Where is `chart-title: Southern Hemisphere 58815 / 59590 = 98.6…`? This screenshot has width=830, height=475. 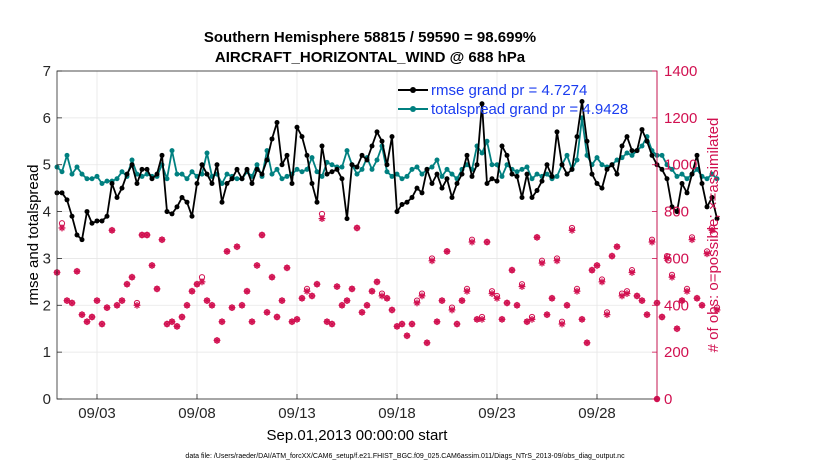
chart-title: Southern Hemisphere 58815 / 59590 = 98.6… is located at coordinates (370, 37).